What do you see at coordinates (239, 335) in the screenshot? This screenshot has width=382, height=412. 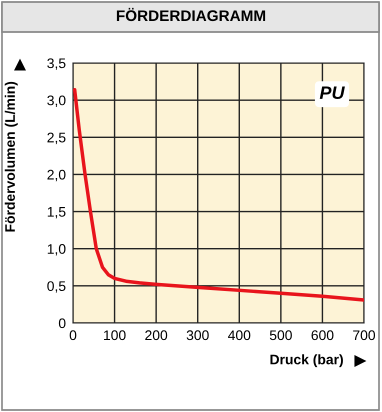 I see `x-tick-label: 400` at bounding box center [239, 335].